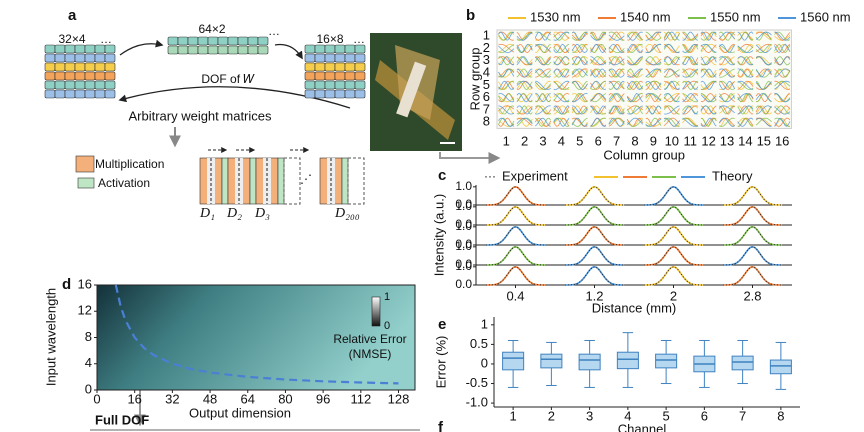 The height and width of the screenshot is (432, 864). What do you see at coordinates (72, 15) in the screenshot?
I see `panel-label: a` at bounding box center [72, 15].